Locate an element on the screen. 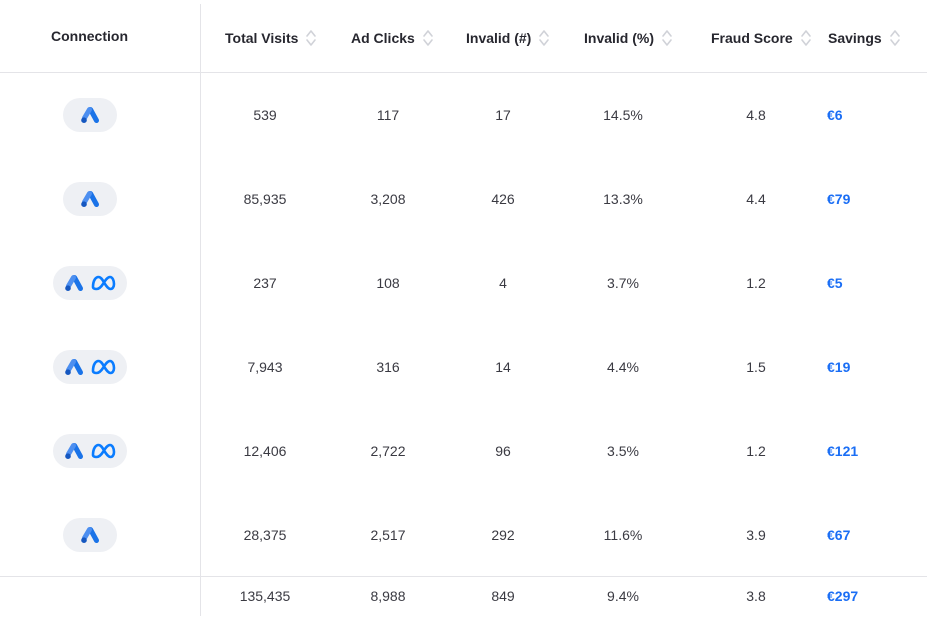 The height and width of the screenshot is (626, 927). table-row: 539 117 17 14.5% 4.8 €6 is located at coordinates (463, 115).